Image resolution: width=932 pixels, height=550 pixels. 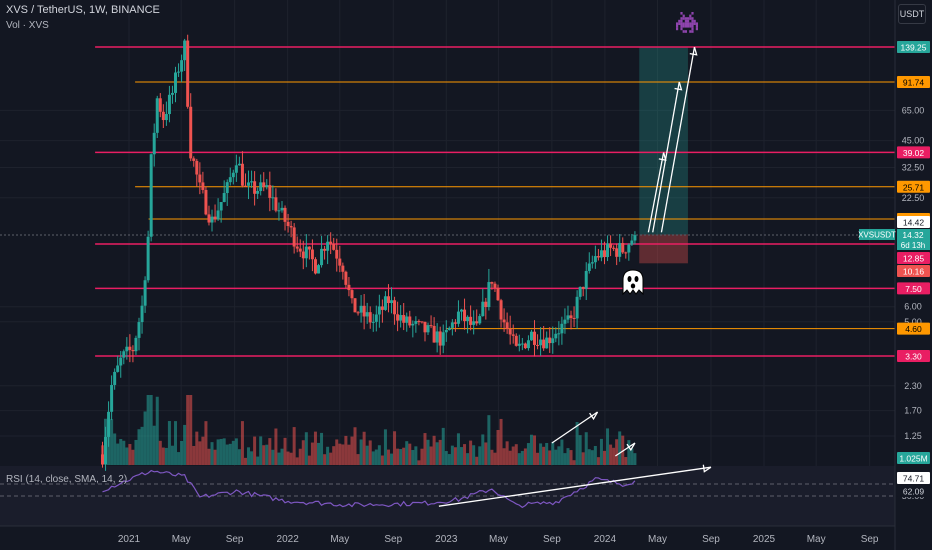 What do you see at coordinates (912, 14) in the screenshot?
I see `currency-button: USDT` at bounding box center [912, 14].